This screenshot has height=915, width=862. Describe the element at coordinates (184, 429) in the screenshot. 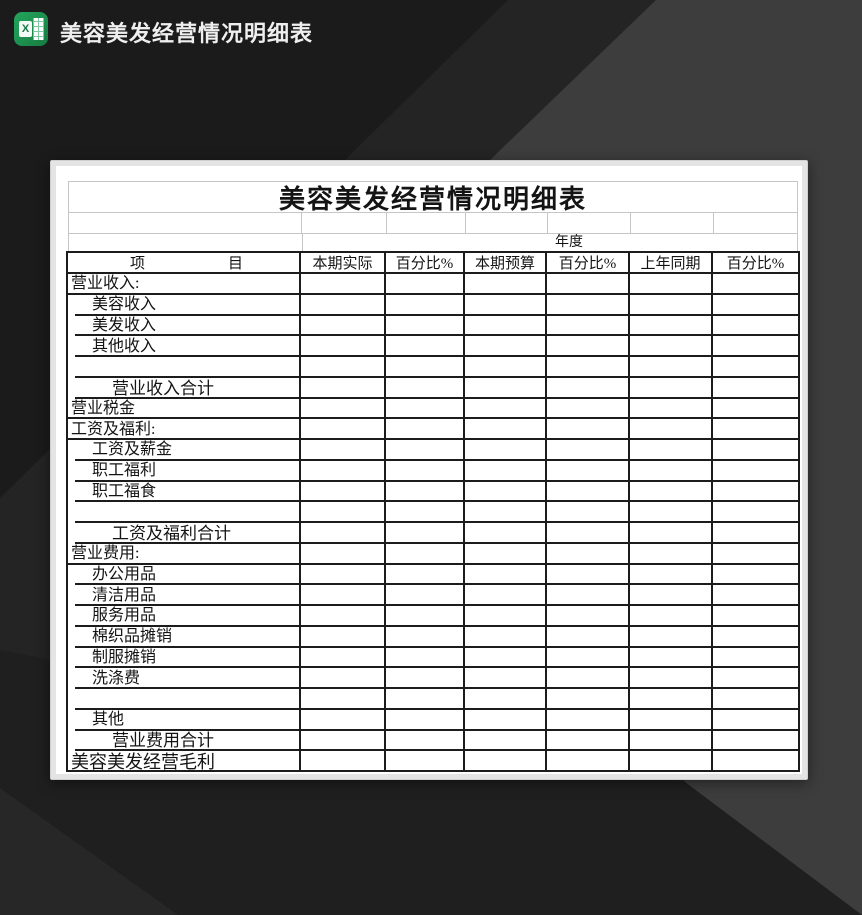

I see `row-label-cell: 工资及福利:` at that location.